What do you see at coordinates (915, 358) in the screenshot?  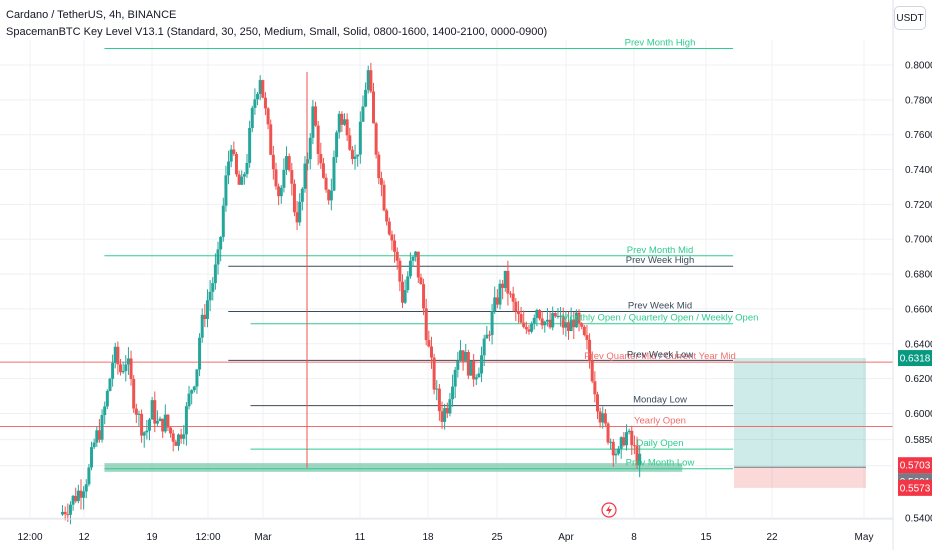 I see `target-price-tag-bg` at bounding box center [915, 358].